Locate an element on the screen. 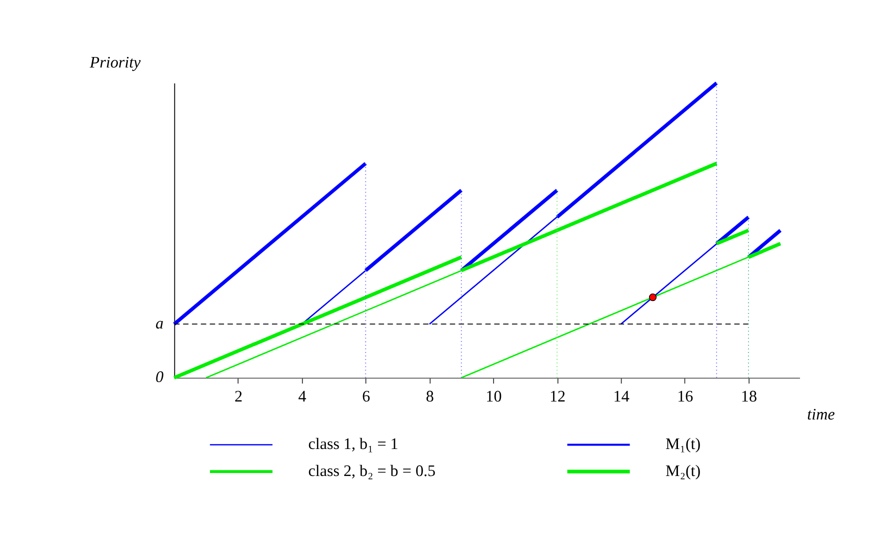 The width and height of the screenshot is (888, 533). x-tick-label: 10 is located at coordinates (494, 397).